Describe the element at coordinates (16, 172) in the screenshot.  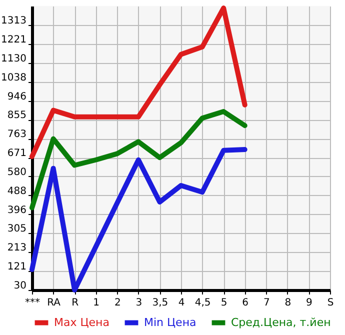
I see `y-tick-label: 580` at that location.